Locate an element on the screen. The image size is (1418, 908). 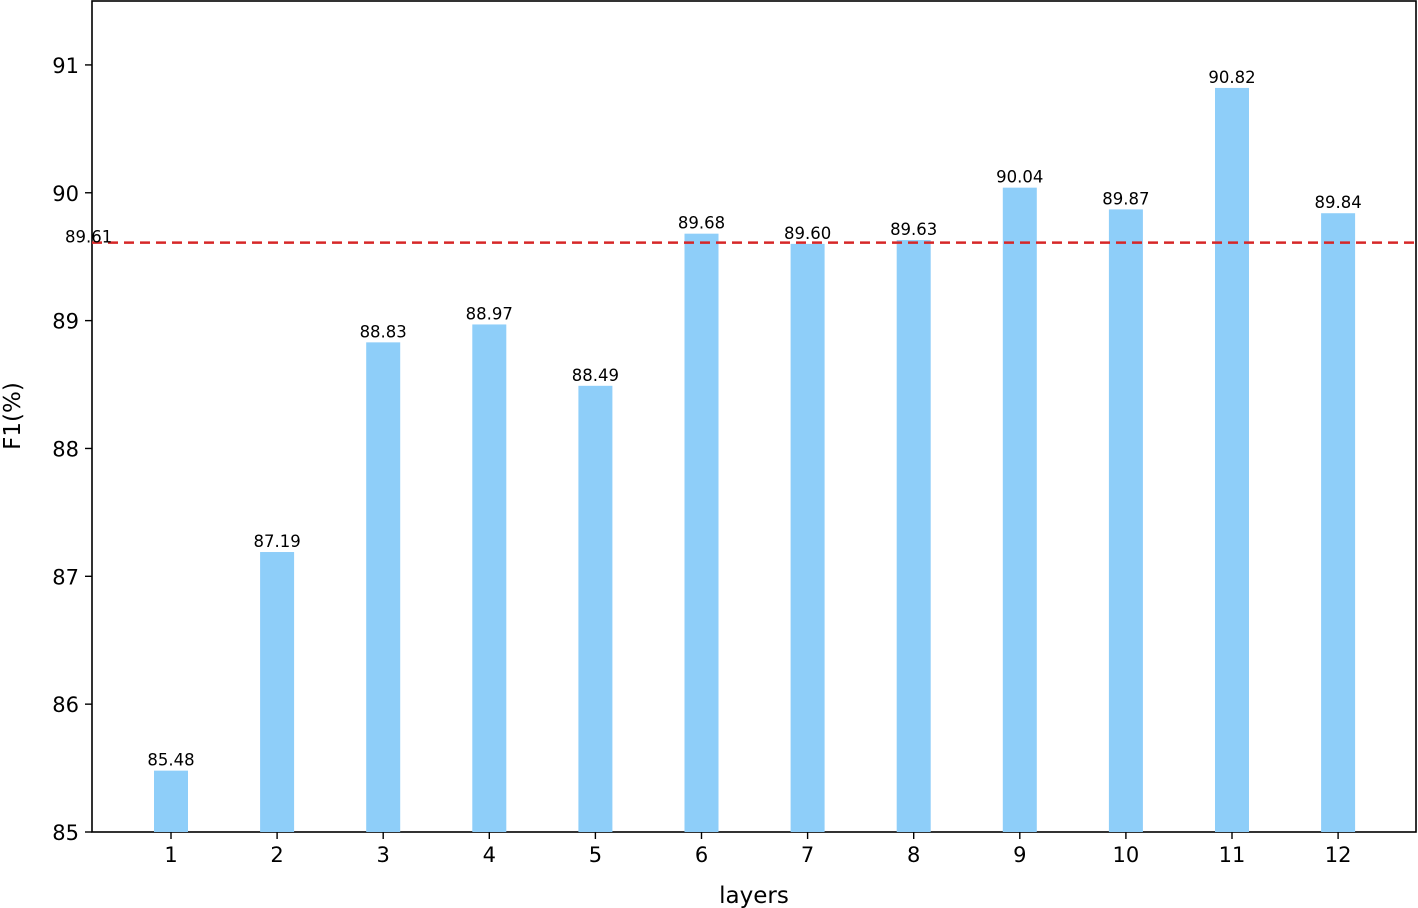
reference-line-label: 89.61 is located at coordinates (88, 237).